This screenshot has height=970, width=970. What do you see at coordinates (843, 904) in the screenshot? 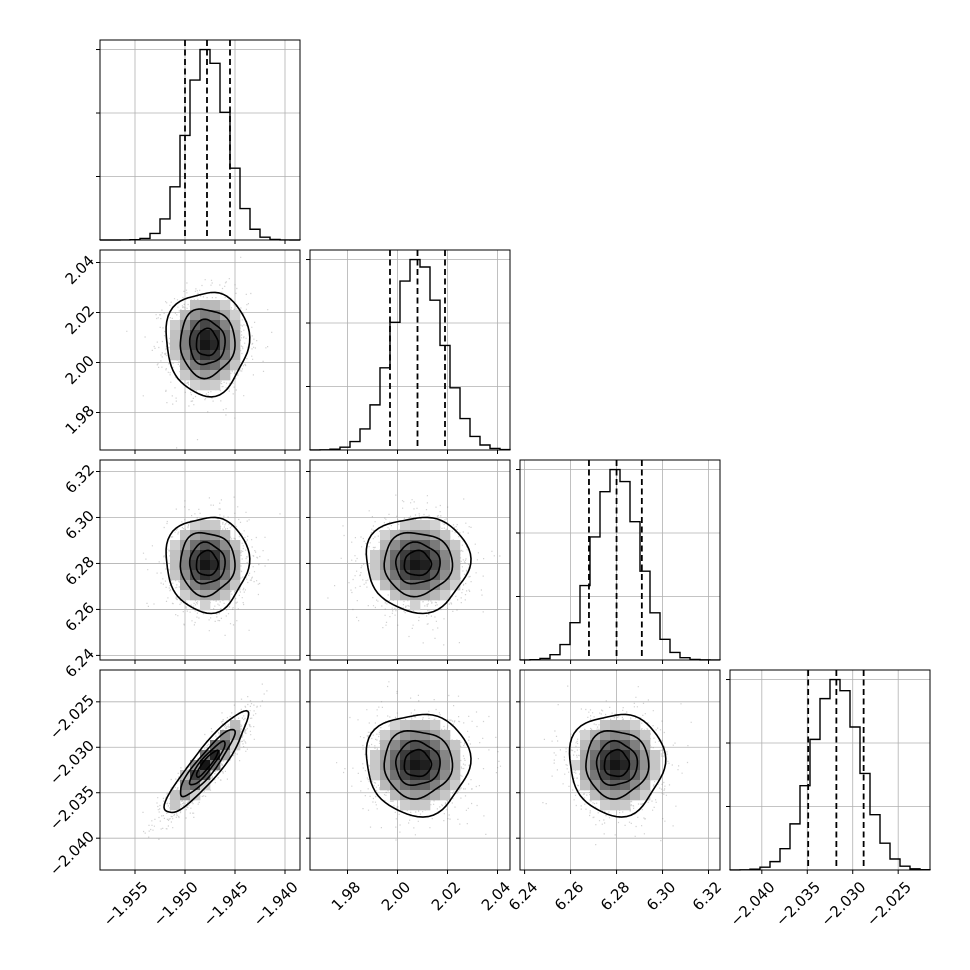
I see `x-tick-label: −2.030` at bounding box center [843, 904].